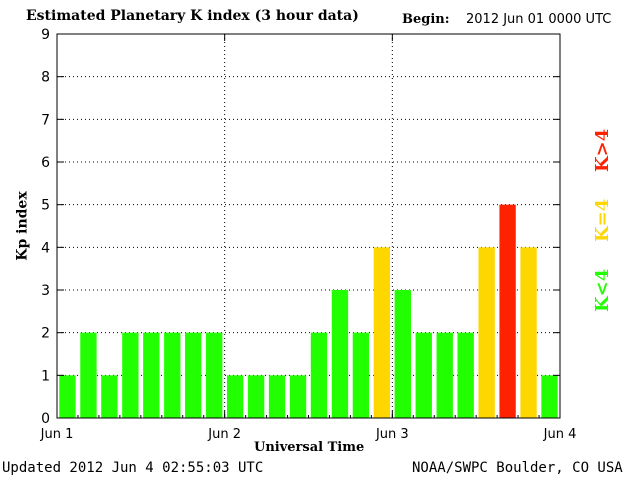  What do you see at coordinates (309, 447) in the screenshot?
I see `x-axis-label: Universal Time` at bounding box center [309, 447].